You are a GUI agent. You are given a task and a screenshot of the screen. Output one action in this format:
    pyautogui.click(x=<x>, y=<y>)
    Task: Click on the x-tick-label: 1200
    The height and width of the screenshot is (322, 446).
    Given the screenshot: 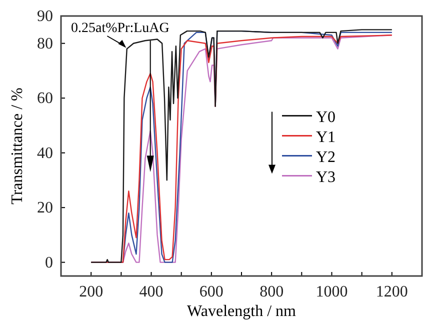 What is the action you would take?
    pyautogui.click(x=392, y=292)
    